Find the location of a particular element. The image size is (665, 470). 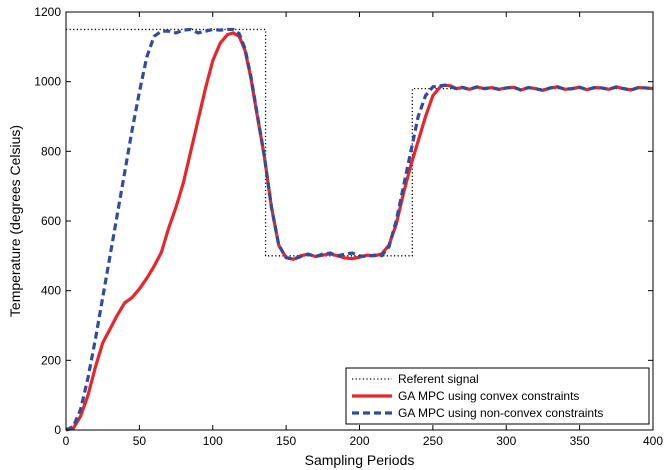

y-tick-label: 800 is located at coordinates (51, 151).